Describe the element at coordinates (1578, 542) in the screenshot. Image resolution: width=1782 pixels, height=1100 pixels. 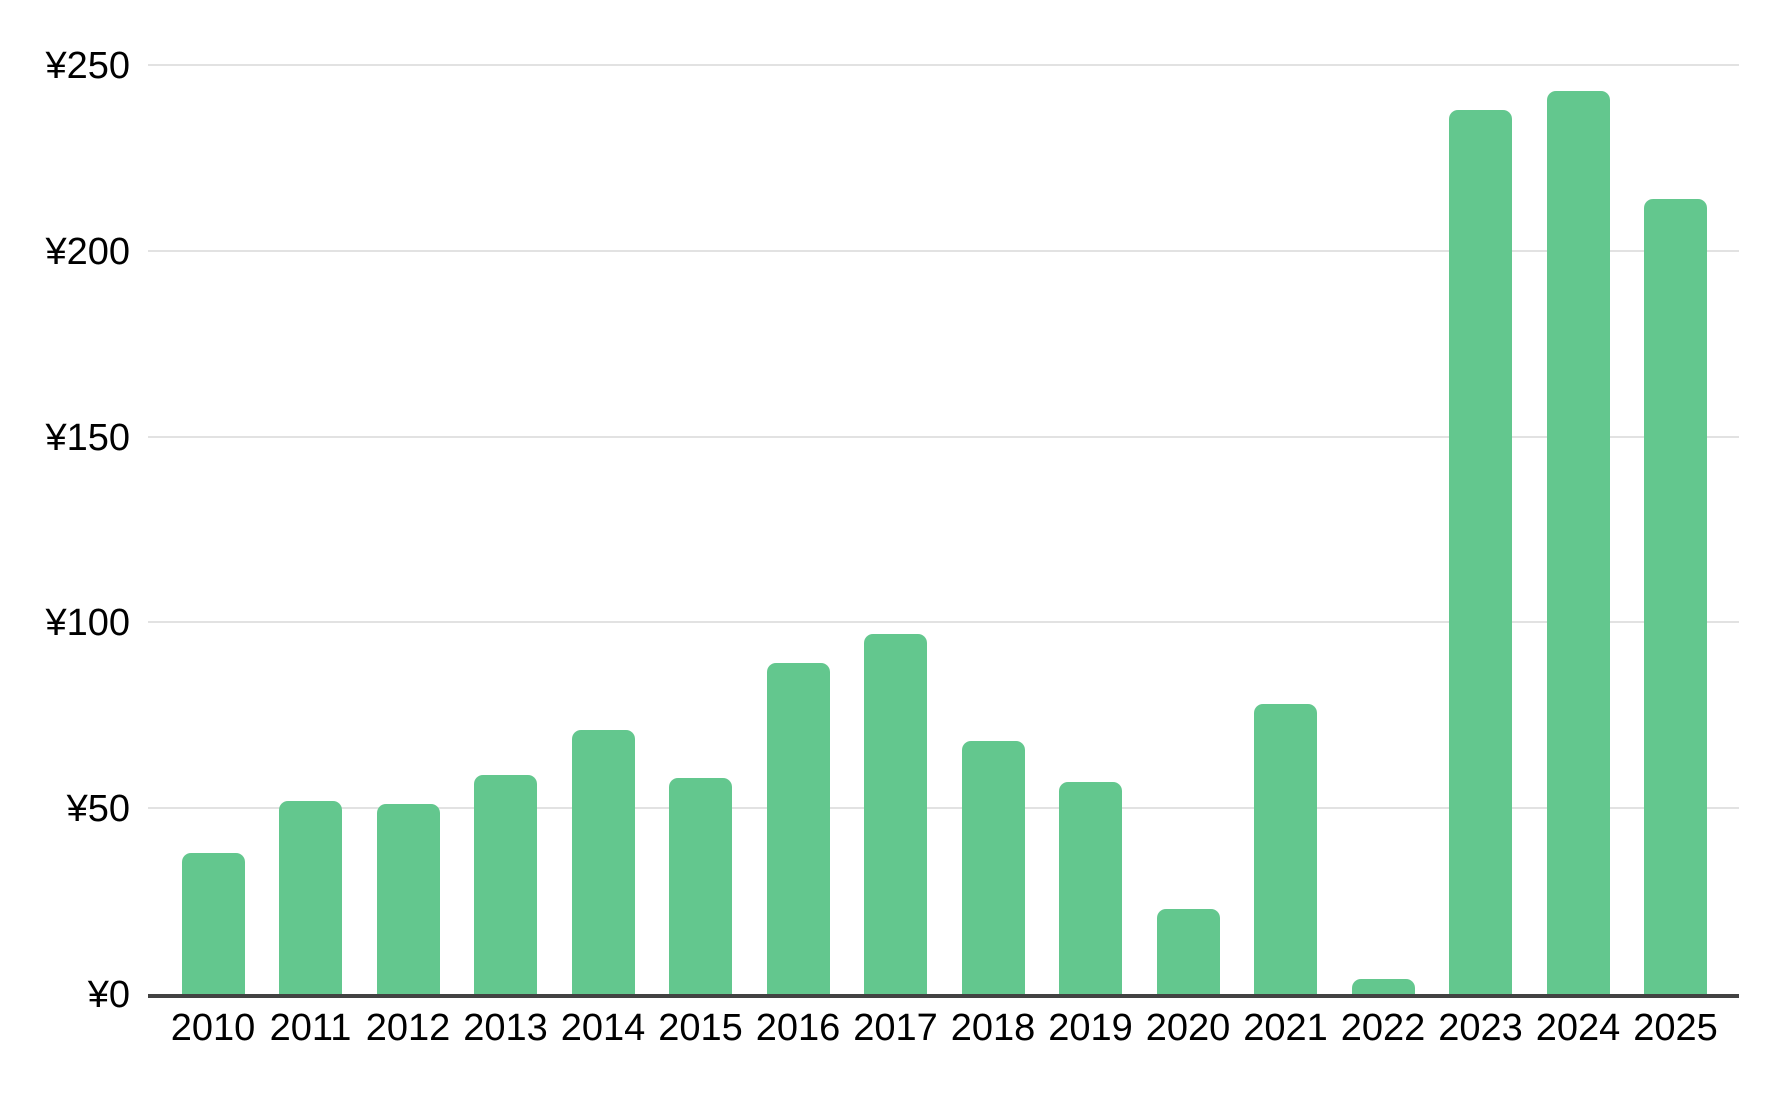
I see `bar-2024` at that location.